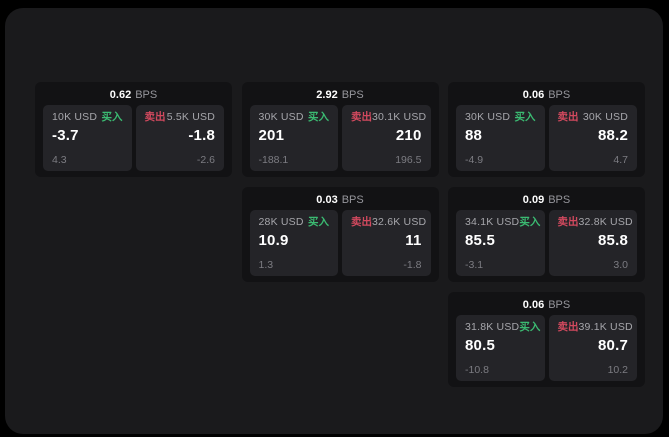 This screenshot has height=437, width=669. Describe the element at coordinates (480, 240) in the screenshot. I see `buy-price: 85.5` at that location.